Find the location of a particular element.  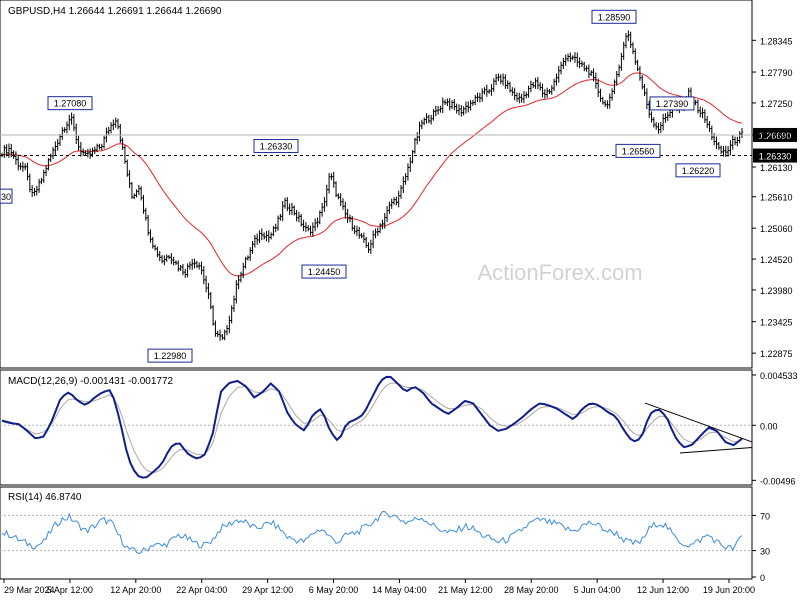

rsi-axis-label: 0 is located at coordinates (762, 578).